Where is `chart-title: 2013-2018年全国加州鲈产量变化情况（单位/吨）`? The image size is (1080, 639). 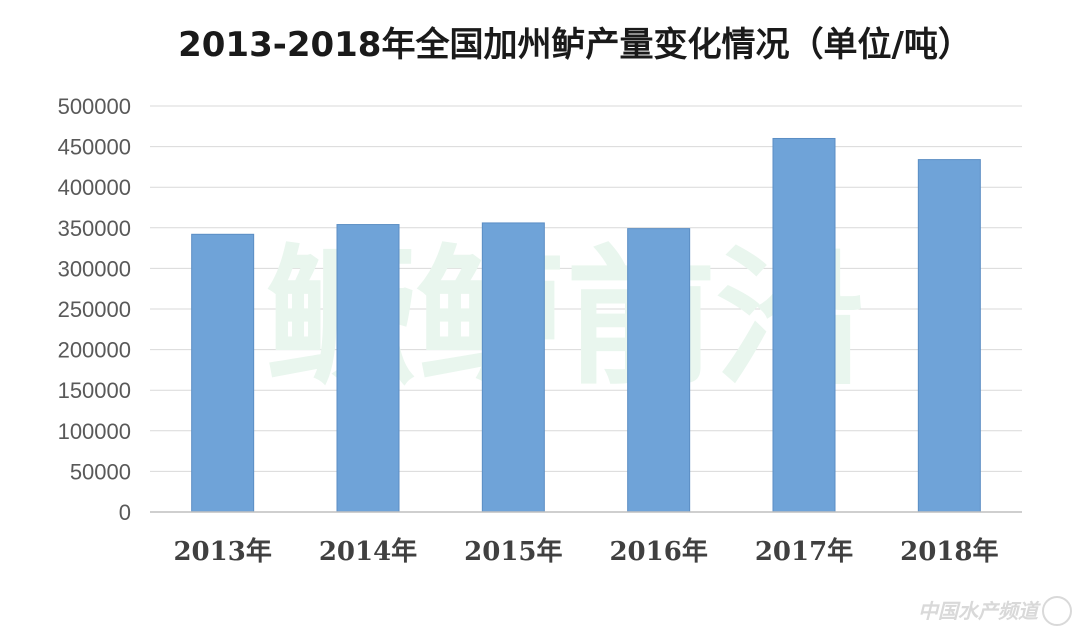
chart-title: 2013-2018年全国加州鲈产量变化情况（单位/吨） is located at coordinates (575, 45).